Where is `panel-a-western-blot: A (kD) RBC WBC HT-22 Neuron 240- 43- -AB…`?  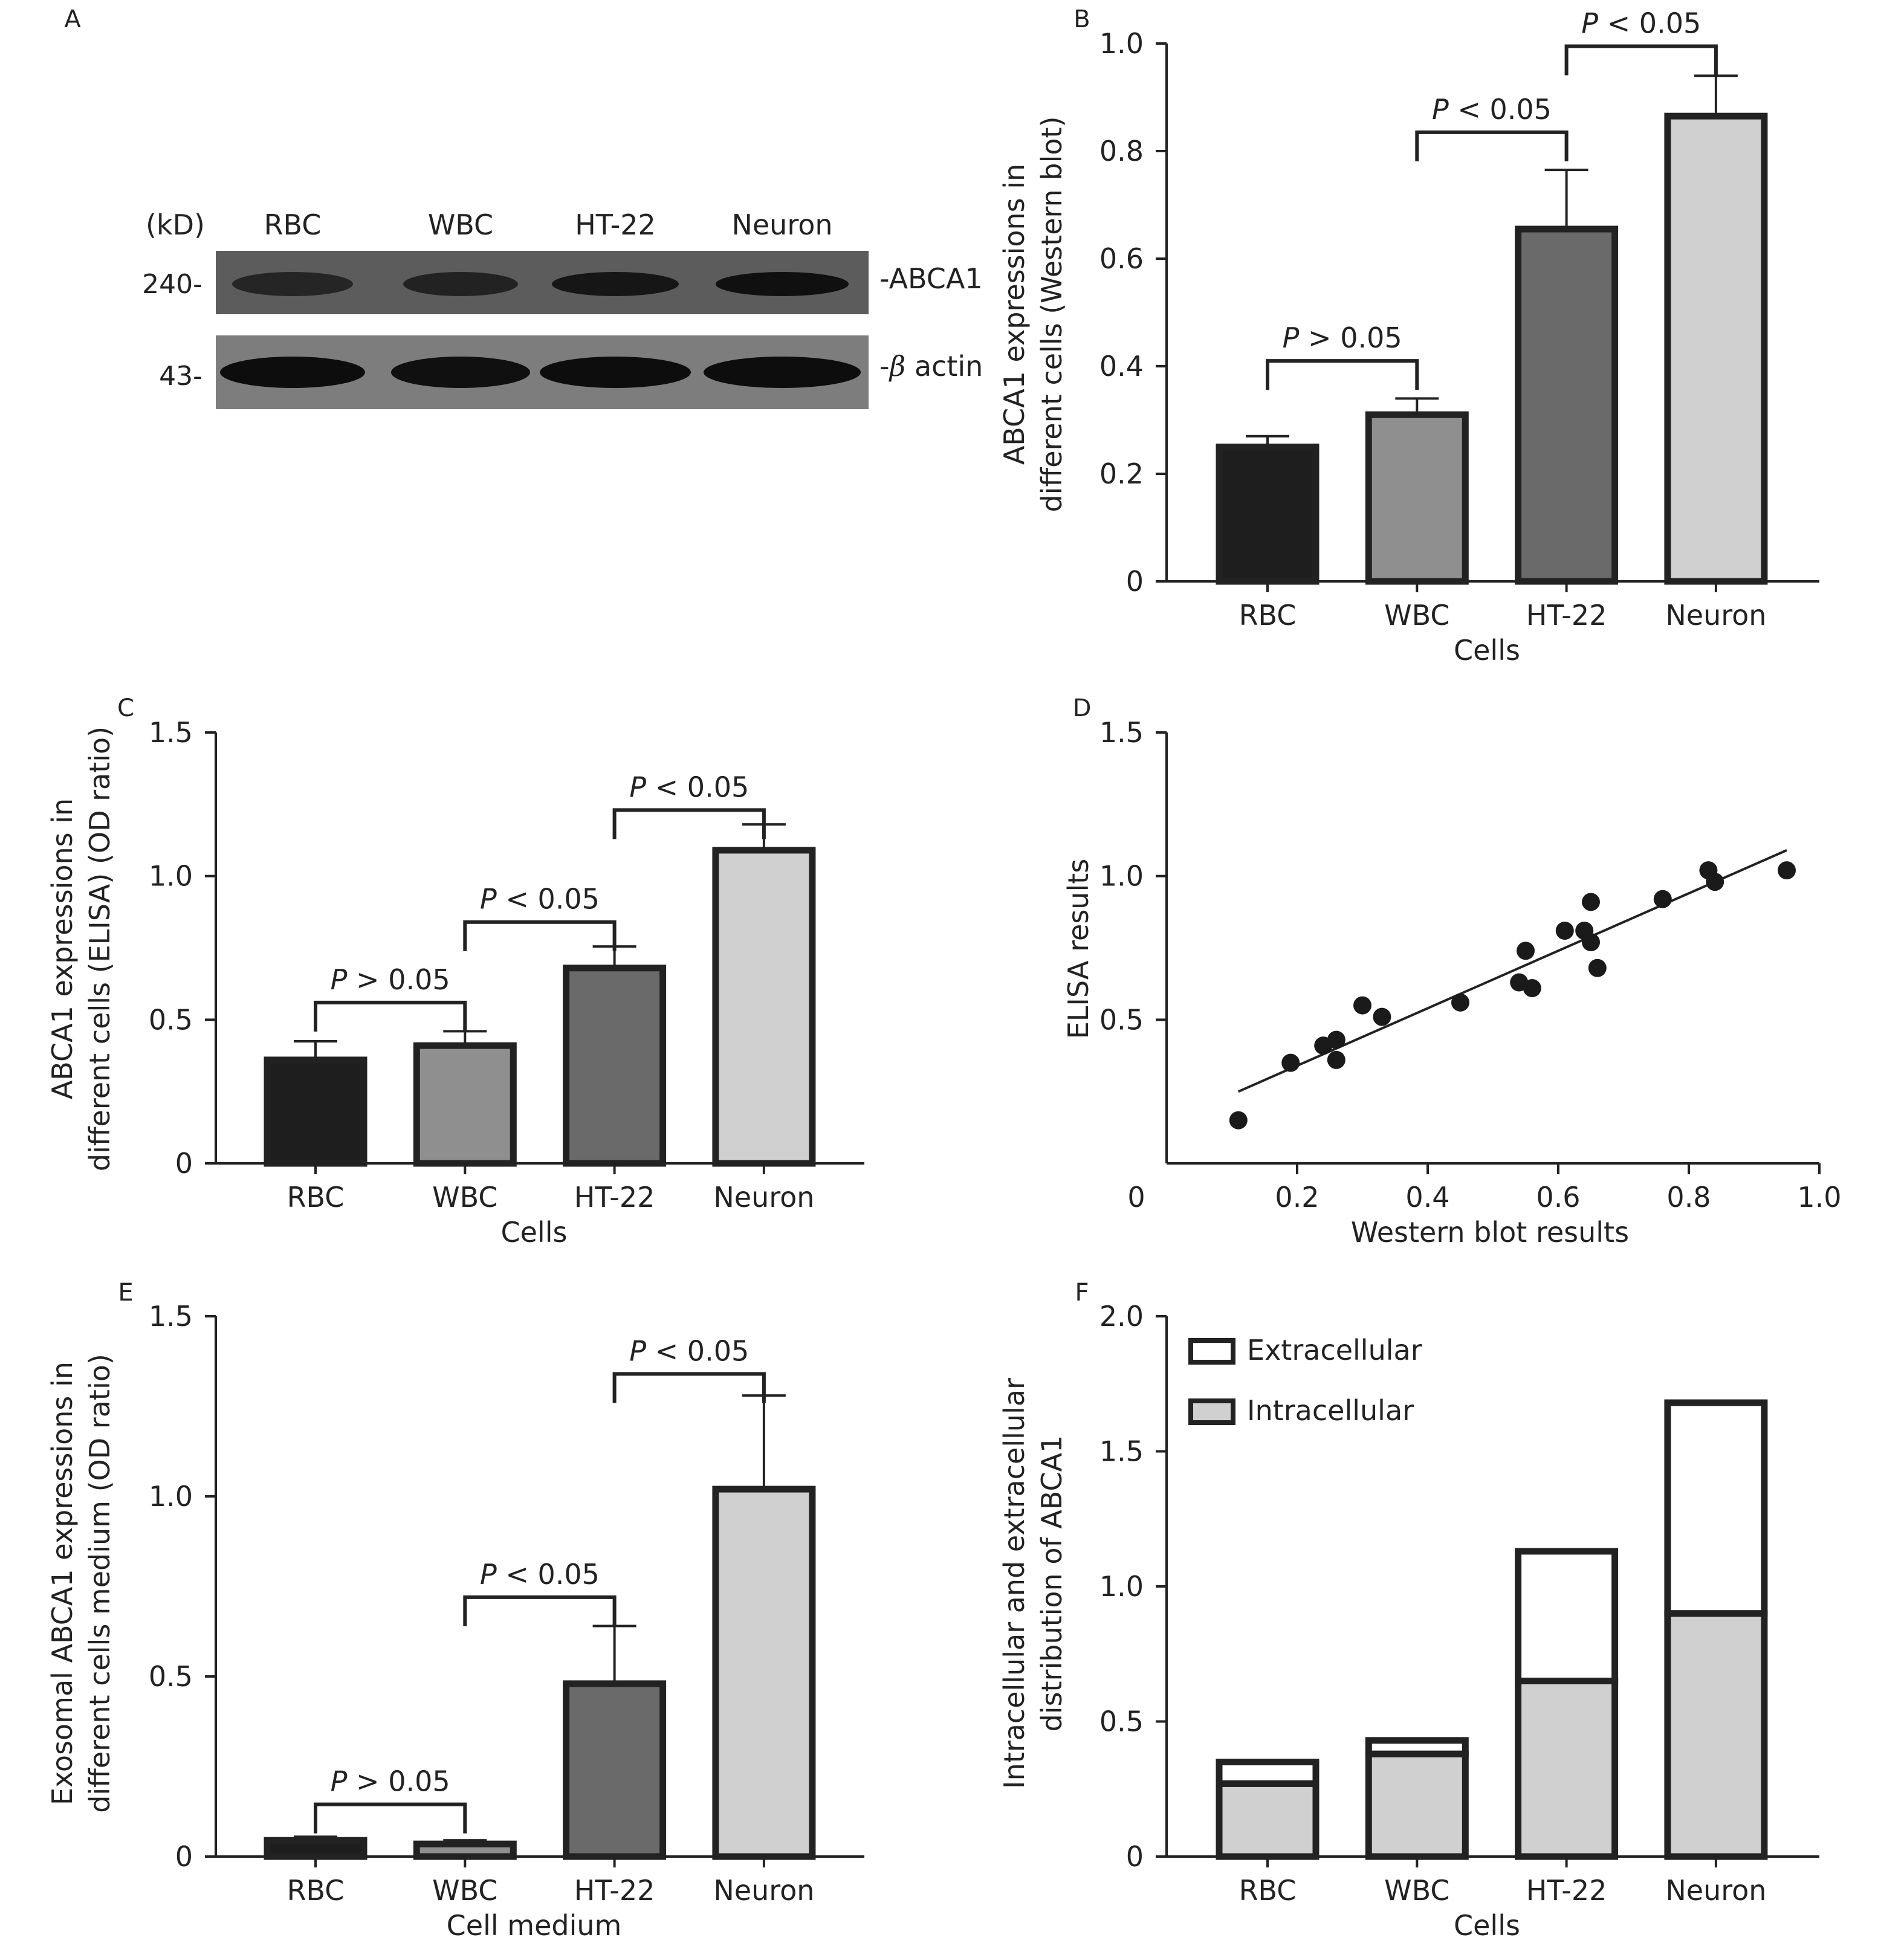 panel-a-western-blot: A (kD) RBC WBC HT-22 Neuron 240- 43- -AB… is located at coordinates (523, 207).